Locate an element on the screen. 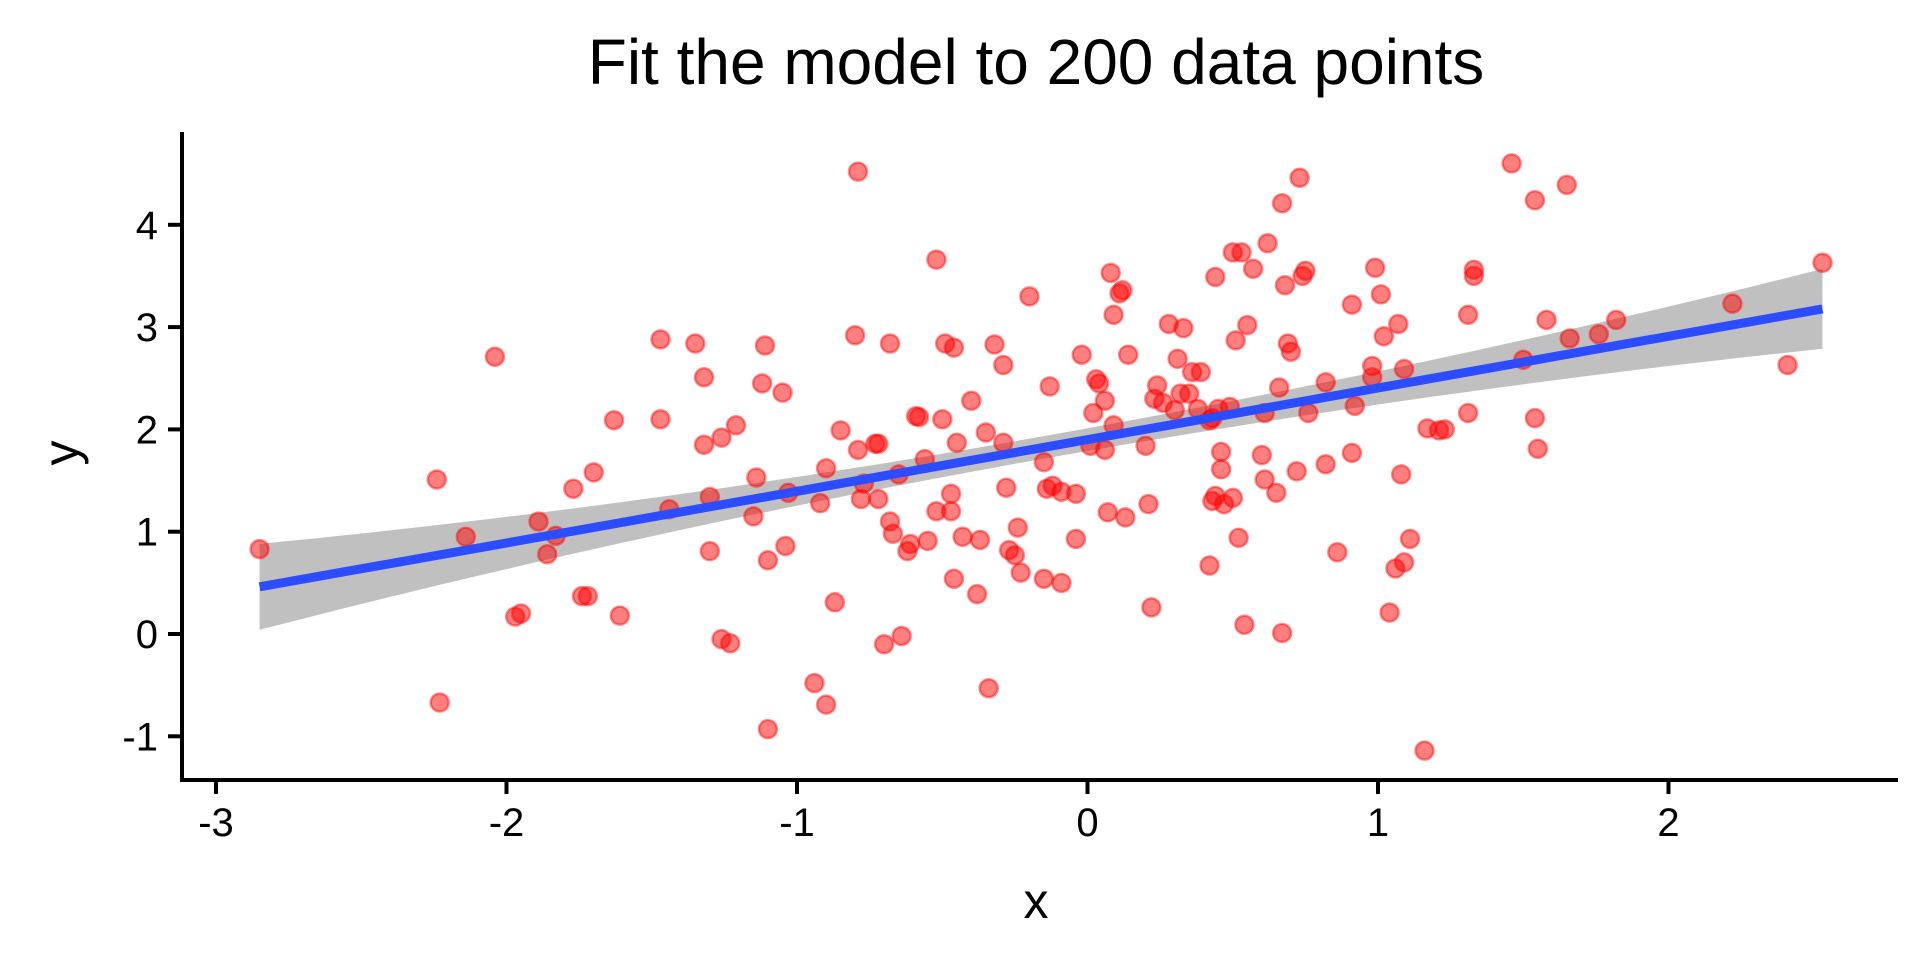 Image resolution: width=1920 pixels, height=960 pixels. y-tick-label: 3 is located at coordinates (147, 328).